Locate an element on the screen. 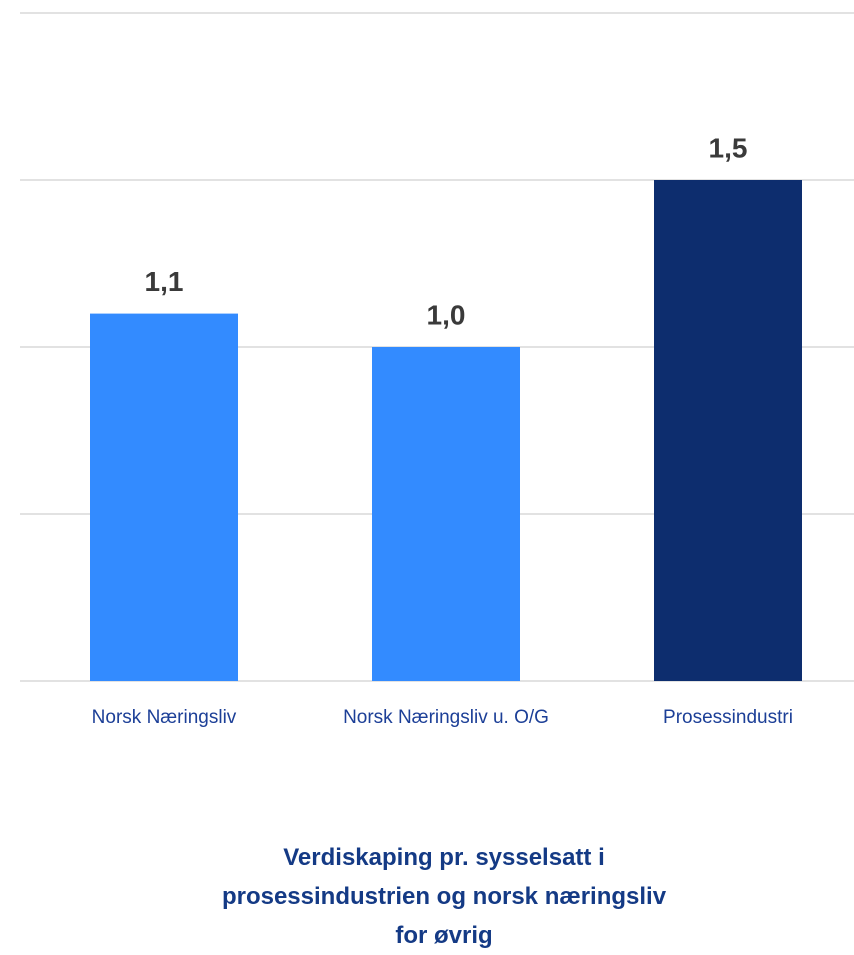 This screenshot has width=854, height=955. data-label: 1,0 is located at coordinates (446, 314).